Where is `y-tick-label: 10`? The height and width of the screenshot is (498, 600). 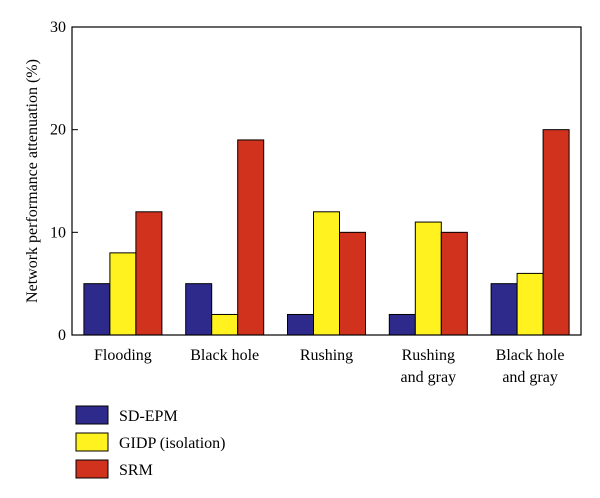
y-tick-label: 10 is located at coordinates (58, 232).